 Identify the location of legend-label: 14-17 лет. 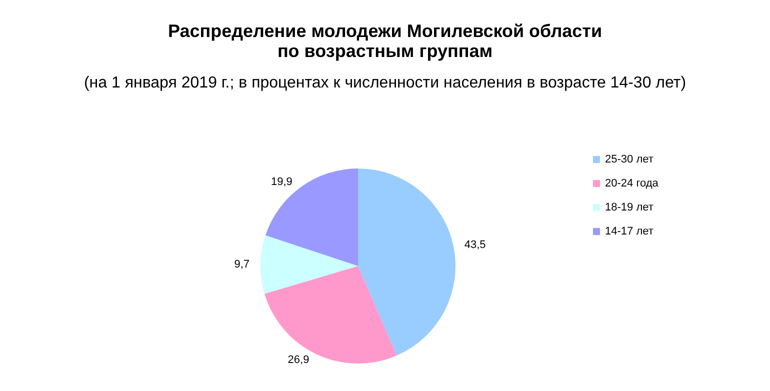
(629, 232).